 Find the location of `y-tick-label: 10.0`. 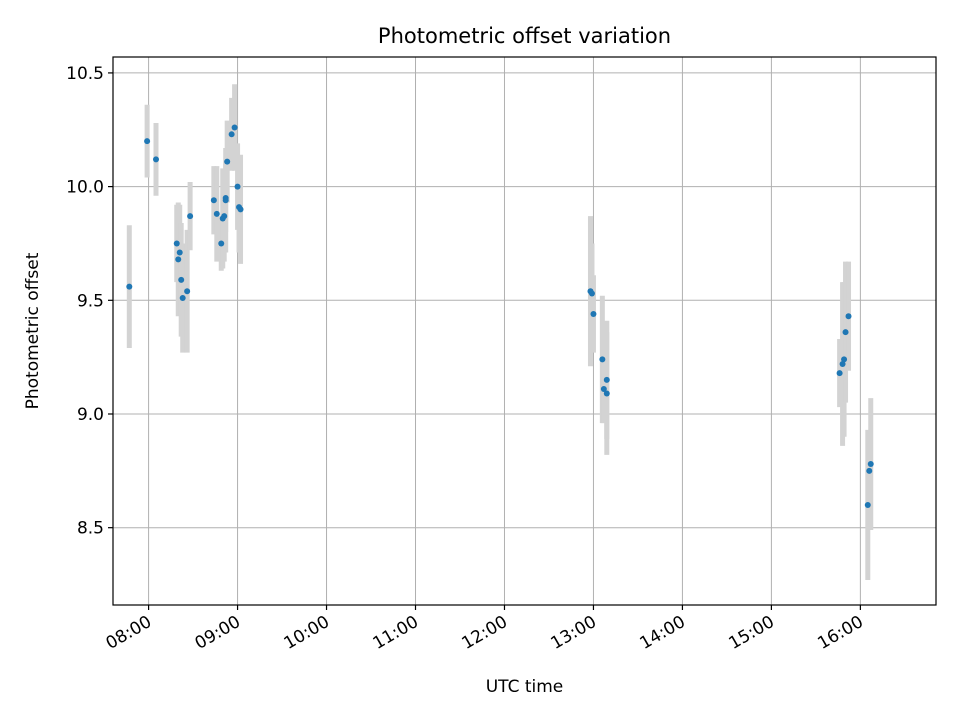

y-tick-label: 10.0 is located at coordinates (85, 188).